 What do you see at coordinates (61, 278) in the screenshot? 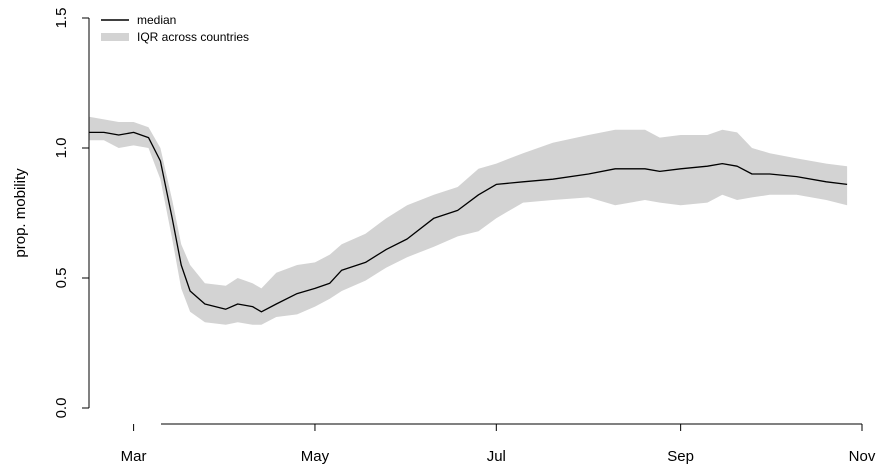
I see `y-tick-label: 0.5` at bounding box center [61, 278].